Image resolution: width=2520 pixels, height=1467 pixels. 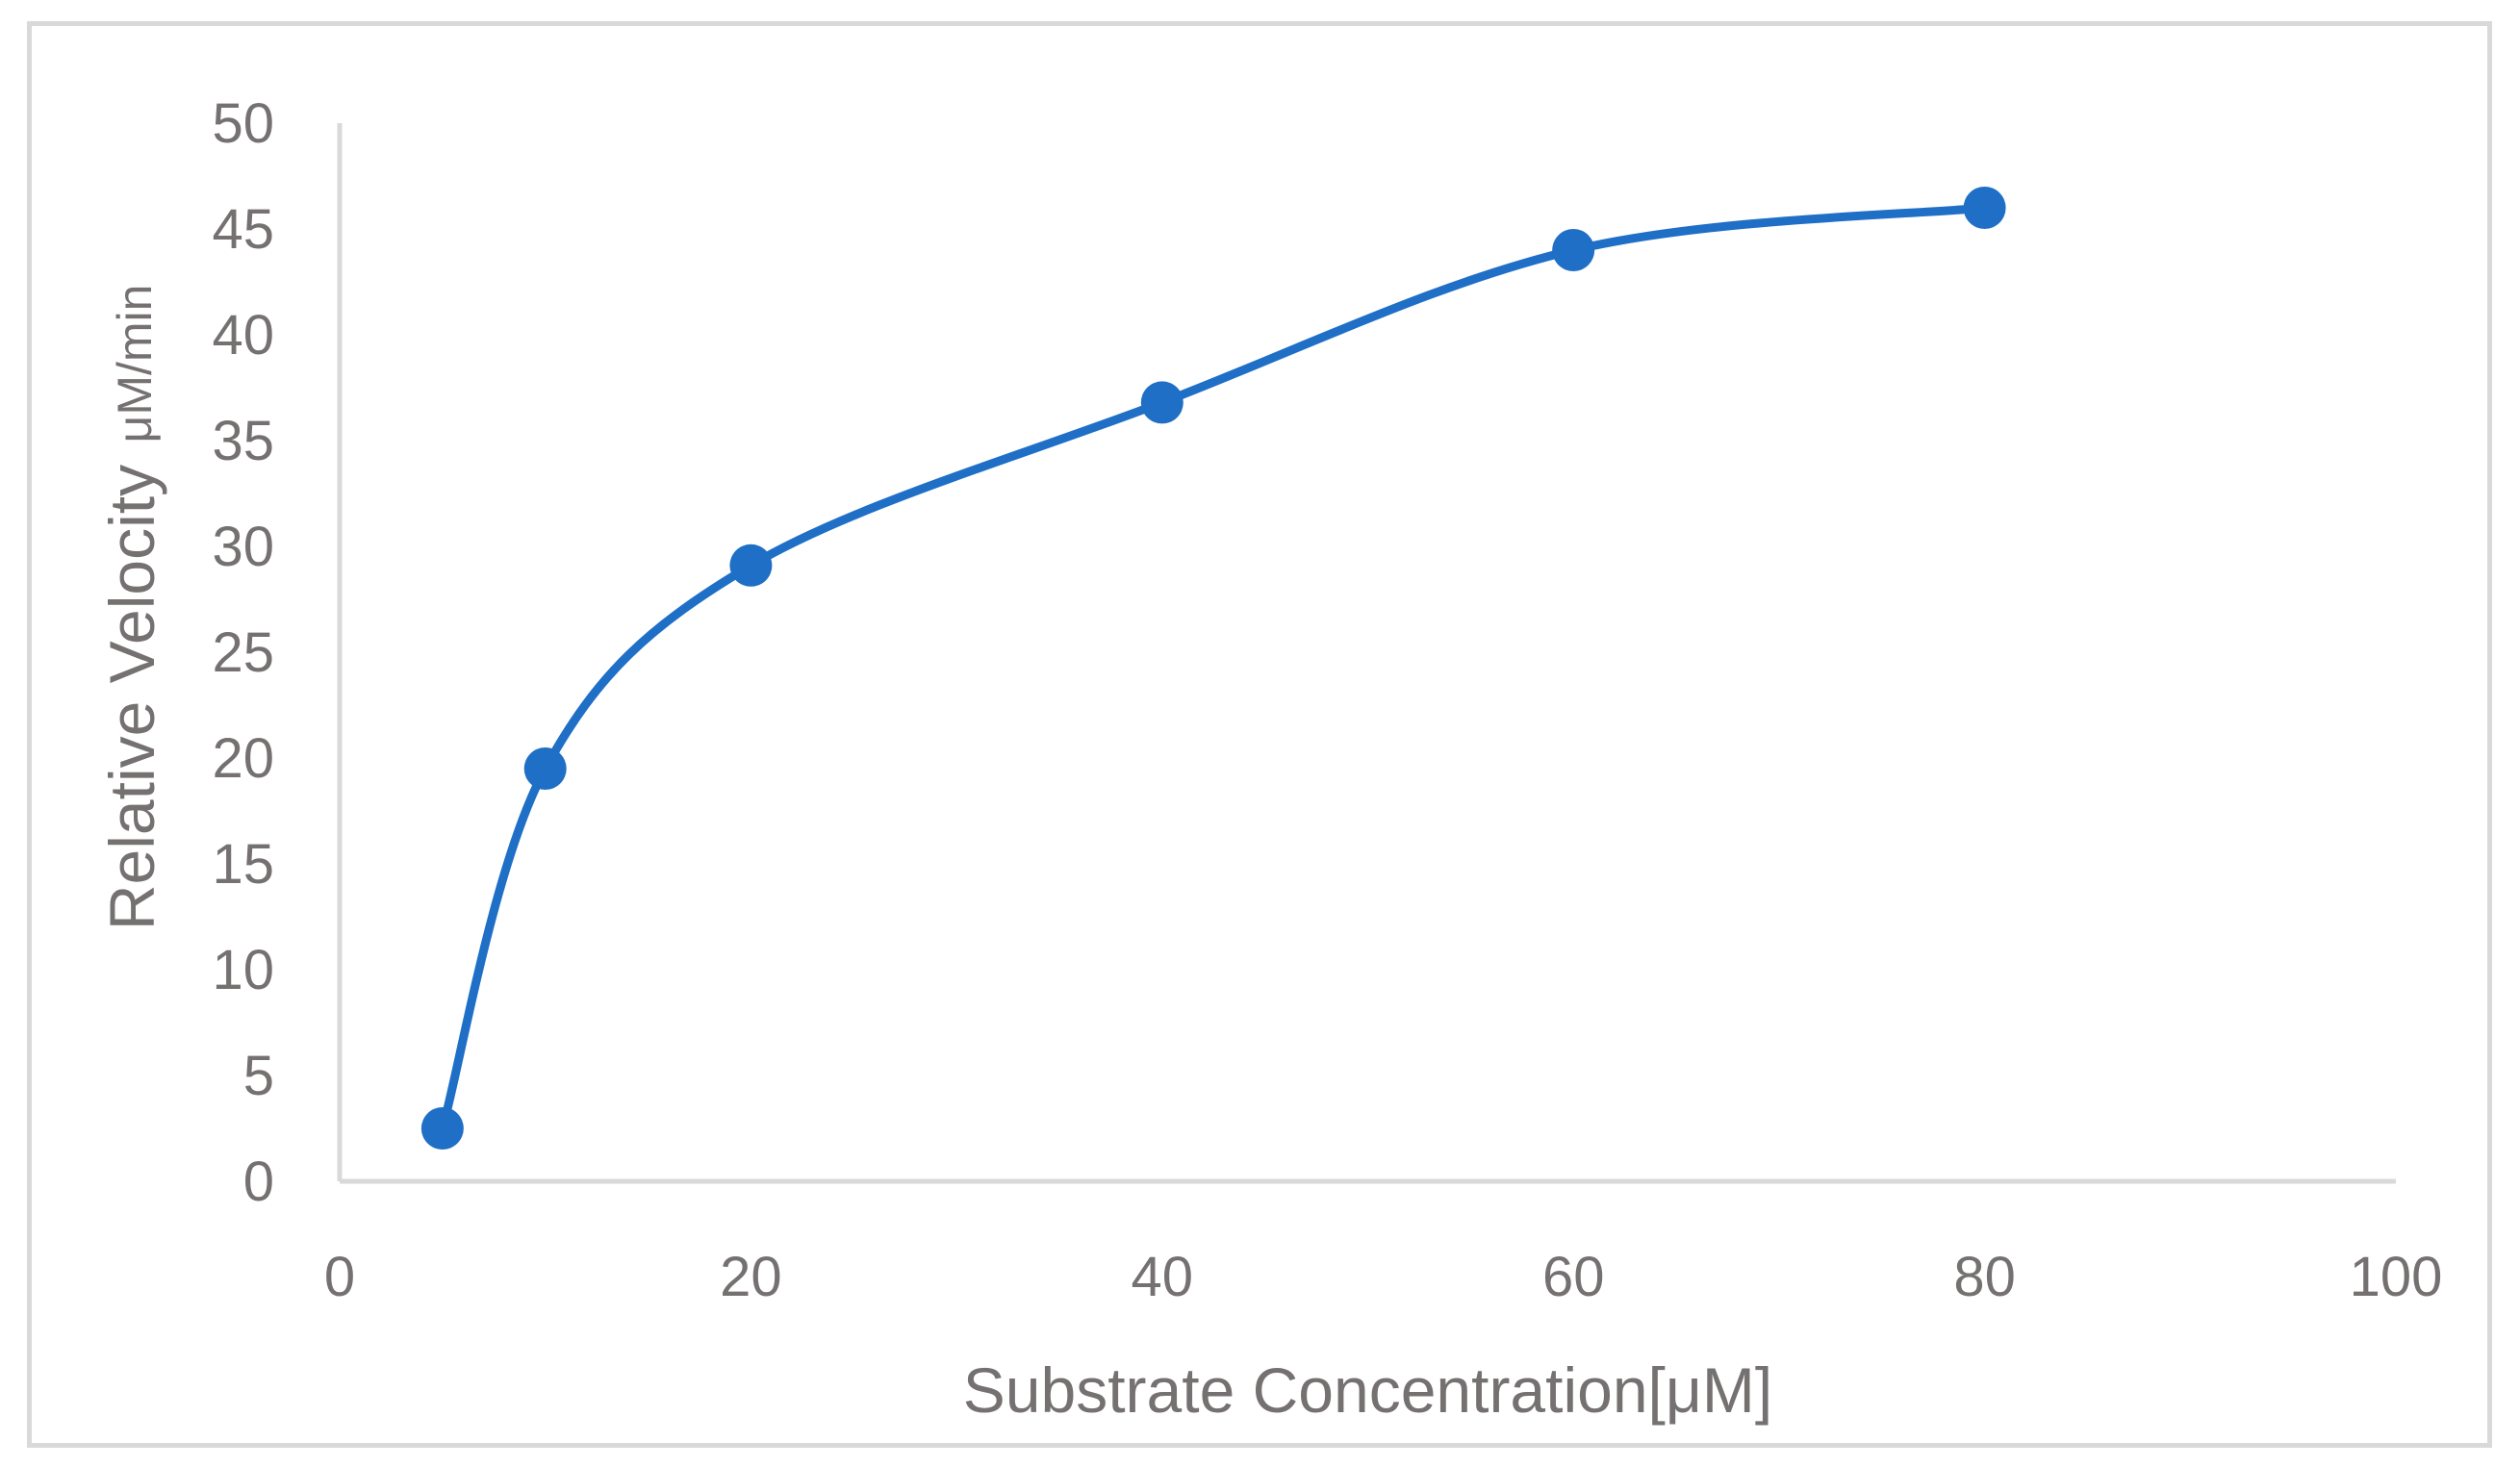 I want to click on y-tick-label: 10, so click(x=243, y=970).